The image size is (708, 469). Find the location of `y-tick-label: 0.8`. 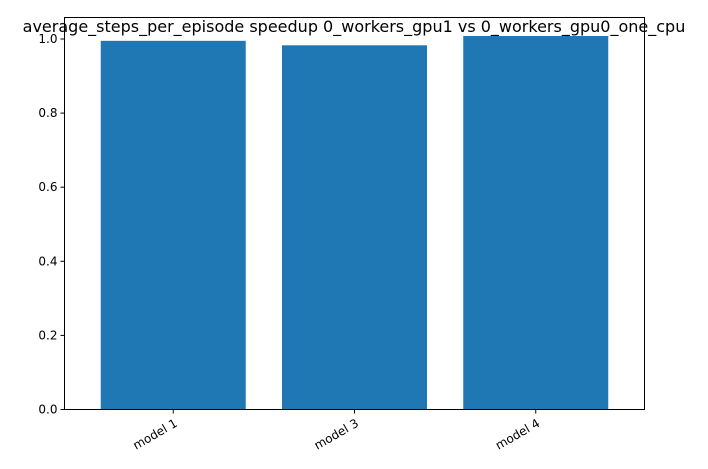

y-tick-label: 0.8 is located at coordinates (47, 113).